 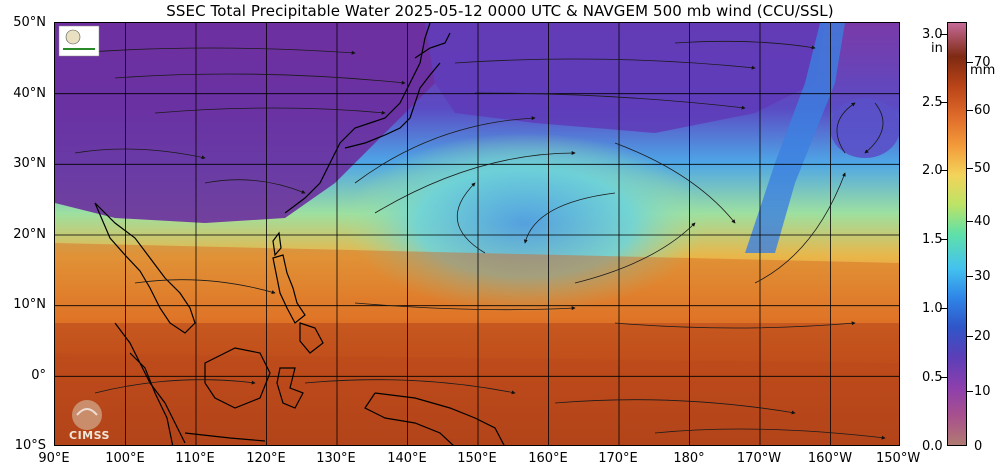 I want to click on lat-label-20n: 20°N, so click(x=29, y=234).